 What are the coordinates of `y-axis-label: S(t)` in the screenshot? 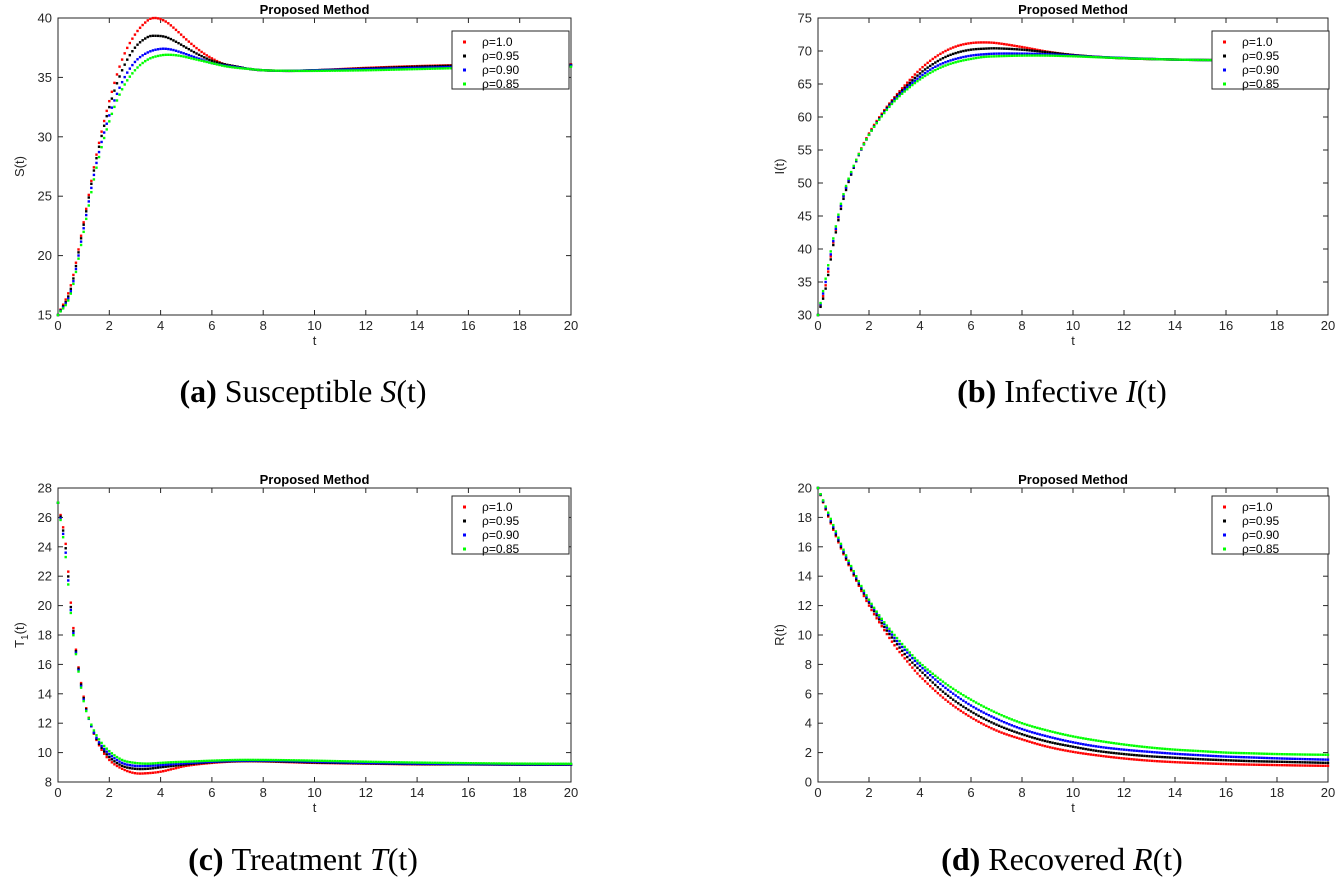 It's located at (19, 166).